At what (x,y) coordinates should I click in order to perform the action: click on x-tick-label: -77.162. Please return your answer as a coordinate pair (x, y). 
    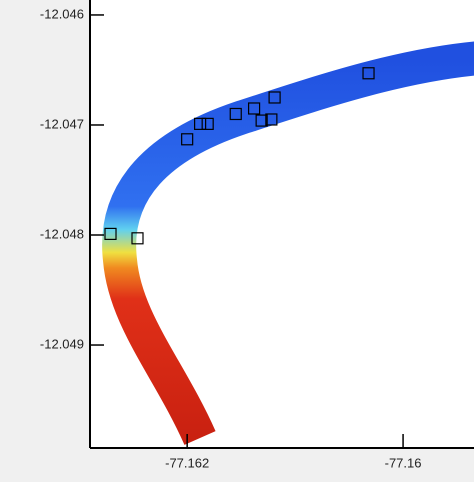
    Looking at the image, I should click on (187, 462).